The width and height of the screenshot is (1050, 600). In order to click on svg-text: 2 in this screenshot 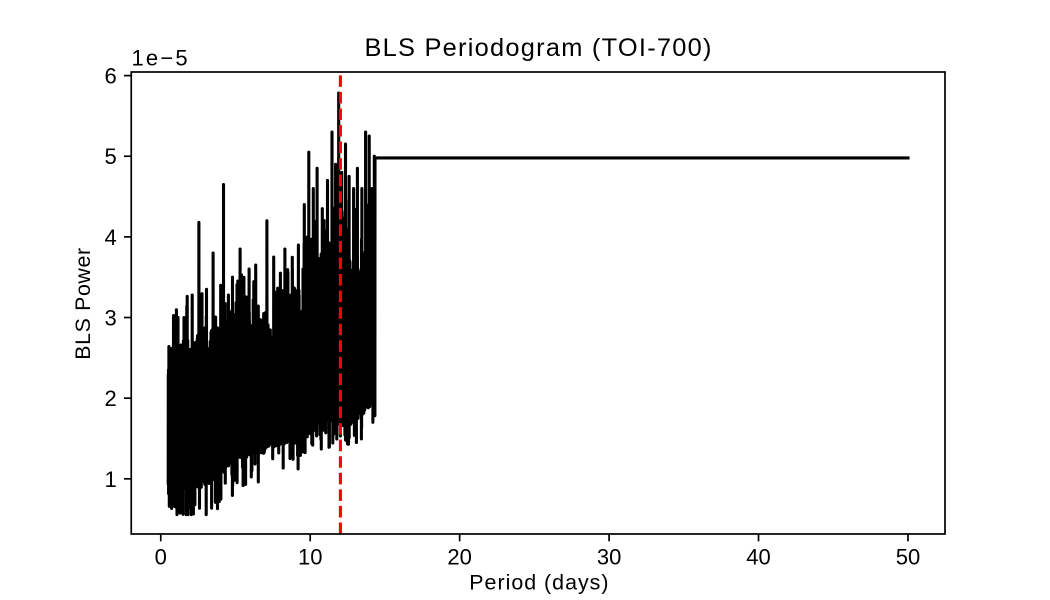, I will do `click(110, 398)`.